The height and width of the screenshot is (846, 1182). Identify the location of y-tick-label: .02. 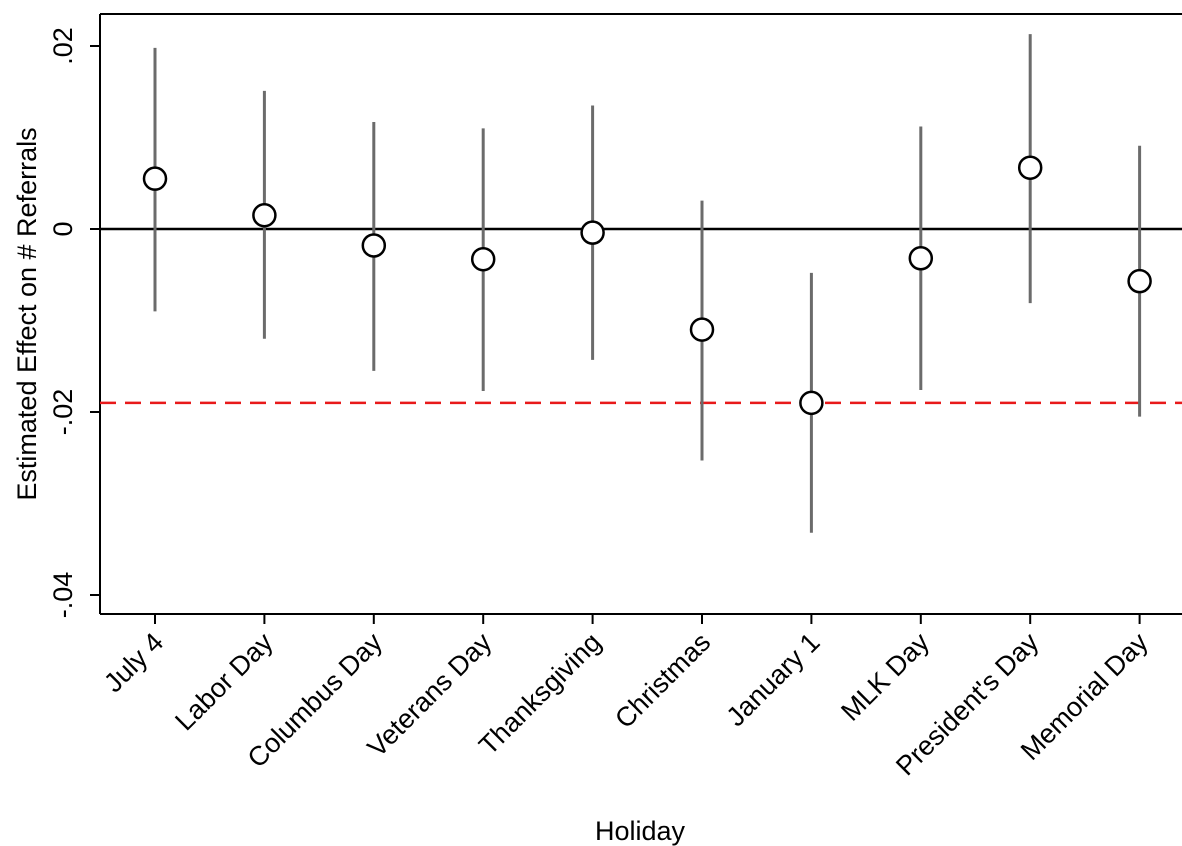
(63, 46).